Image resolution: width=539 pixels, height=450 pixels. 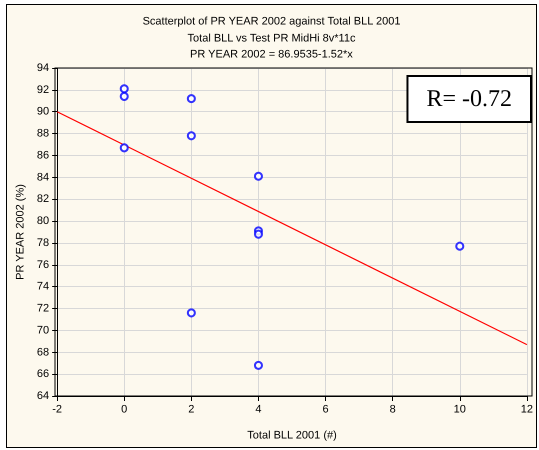 What do you see at coordinates (469, 99) in the screenshot?
I see `annotation: R= -0.72` at bounding box center [469, 99].